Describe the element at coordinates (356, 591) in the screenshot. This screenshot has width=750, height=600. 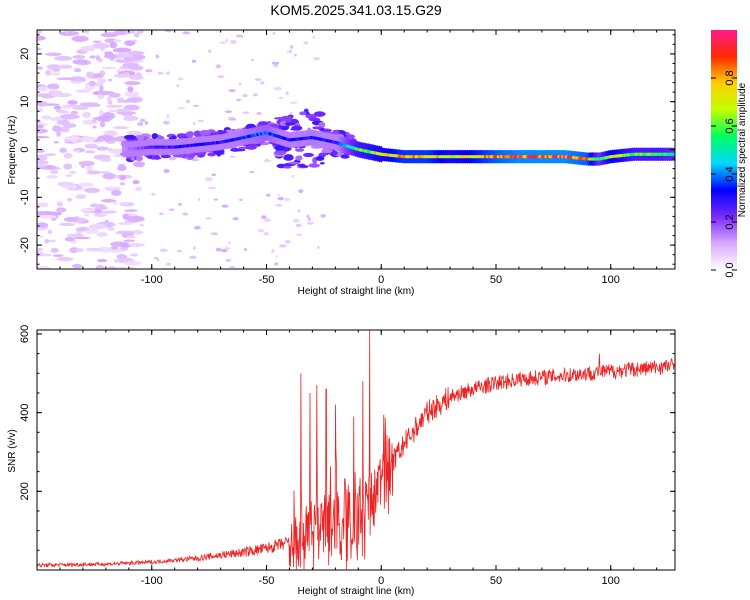
I see `snr-x-axis-title: Height of straight line (km)` at that location.